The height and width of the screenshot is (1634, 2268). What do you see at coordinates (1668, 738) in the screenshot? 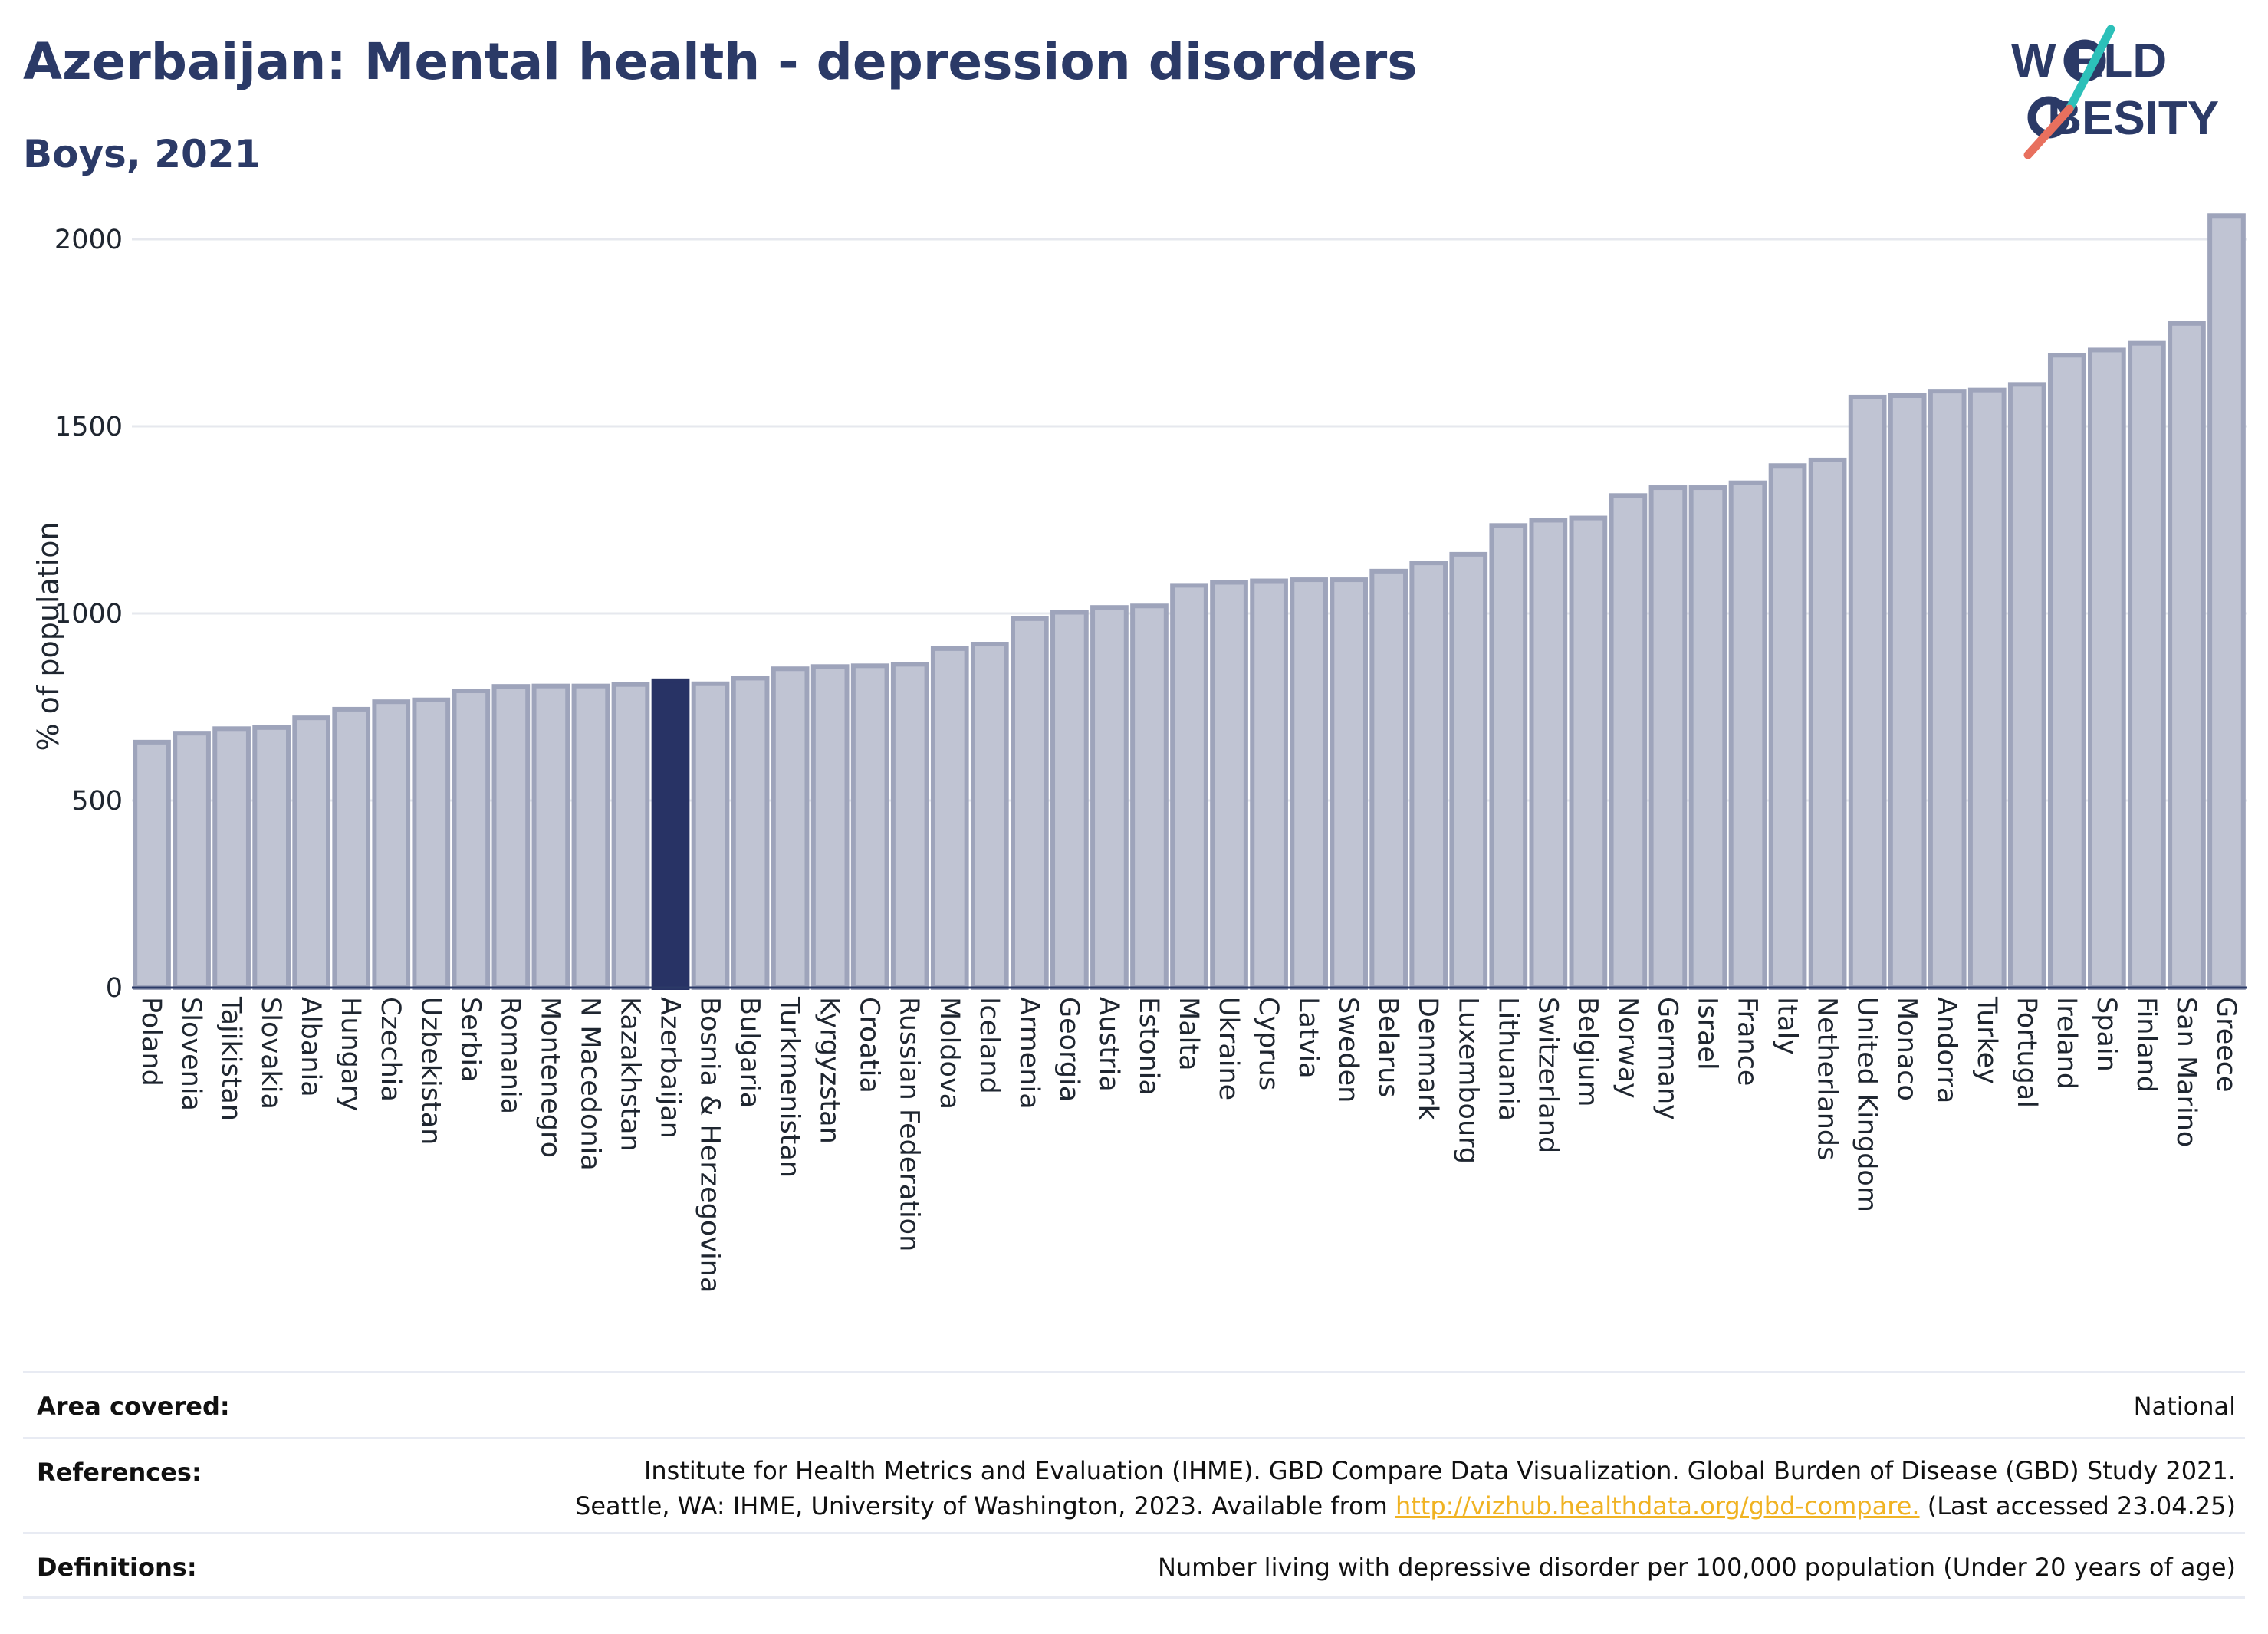
I see `bar-germany` at bounding box center [1668, 738].